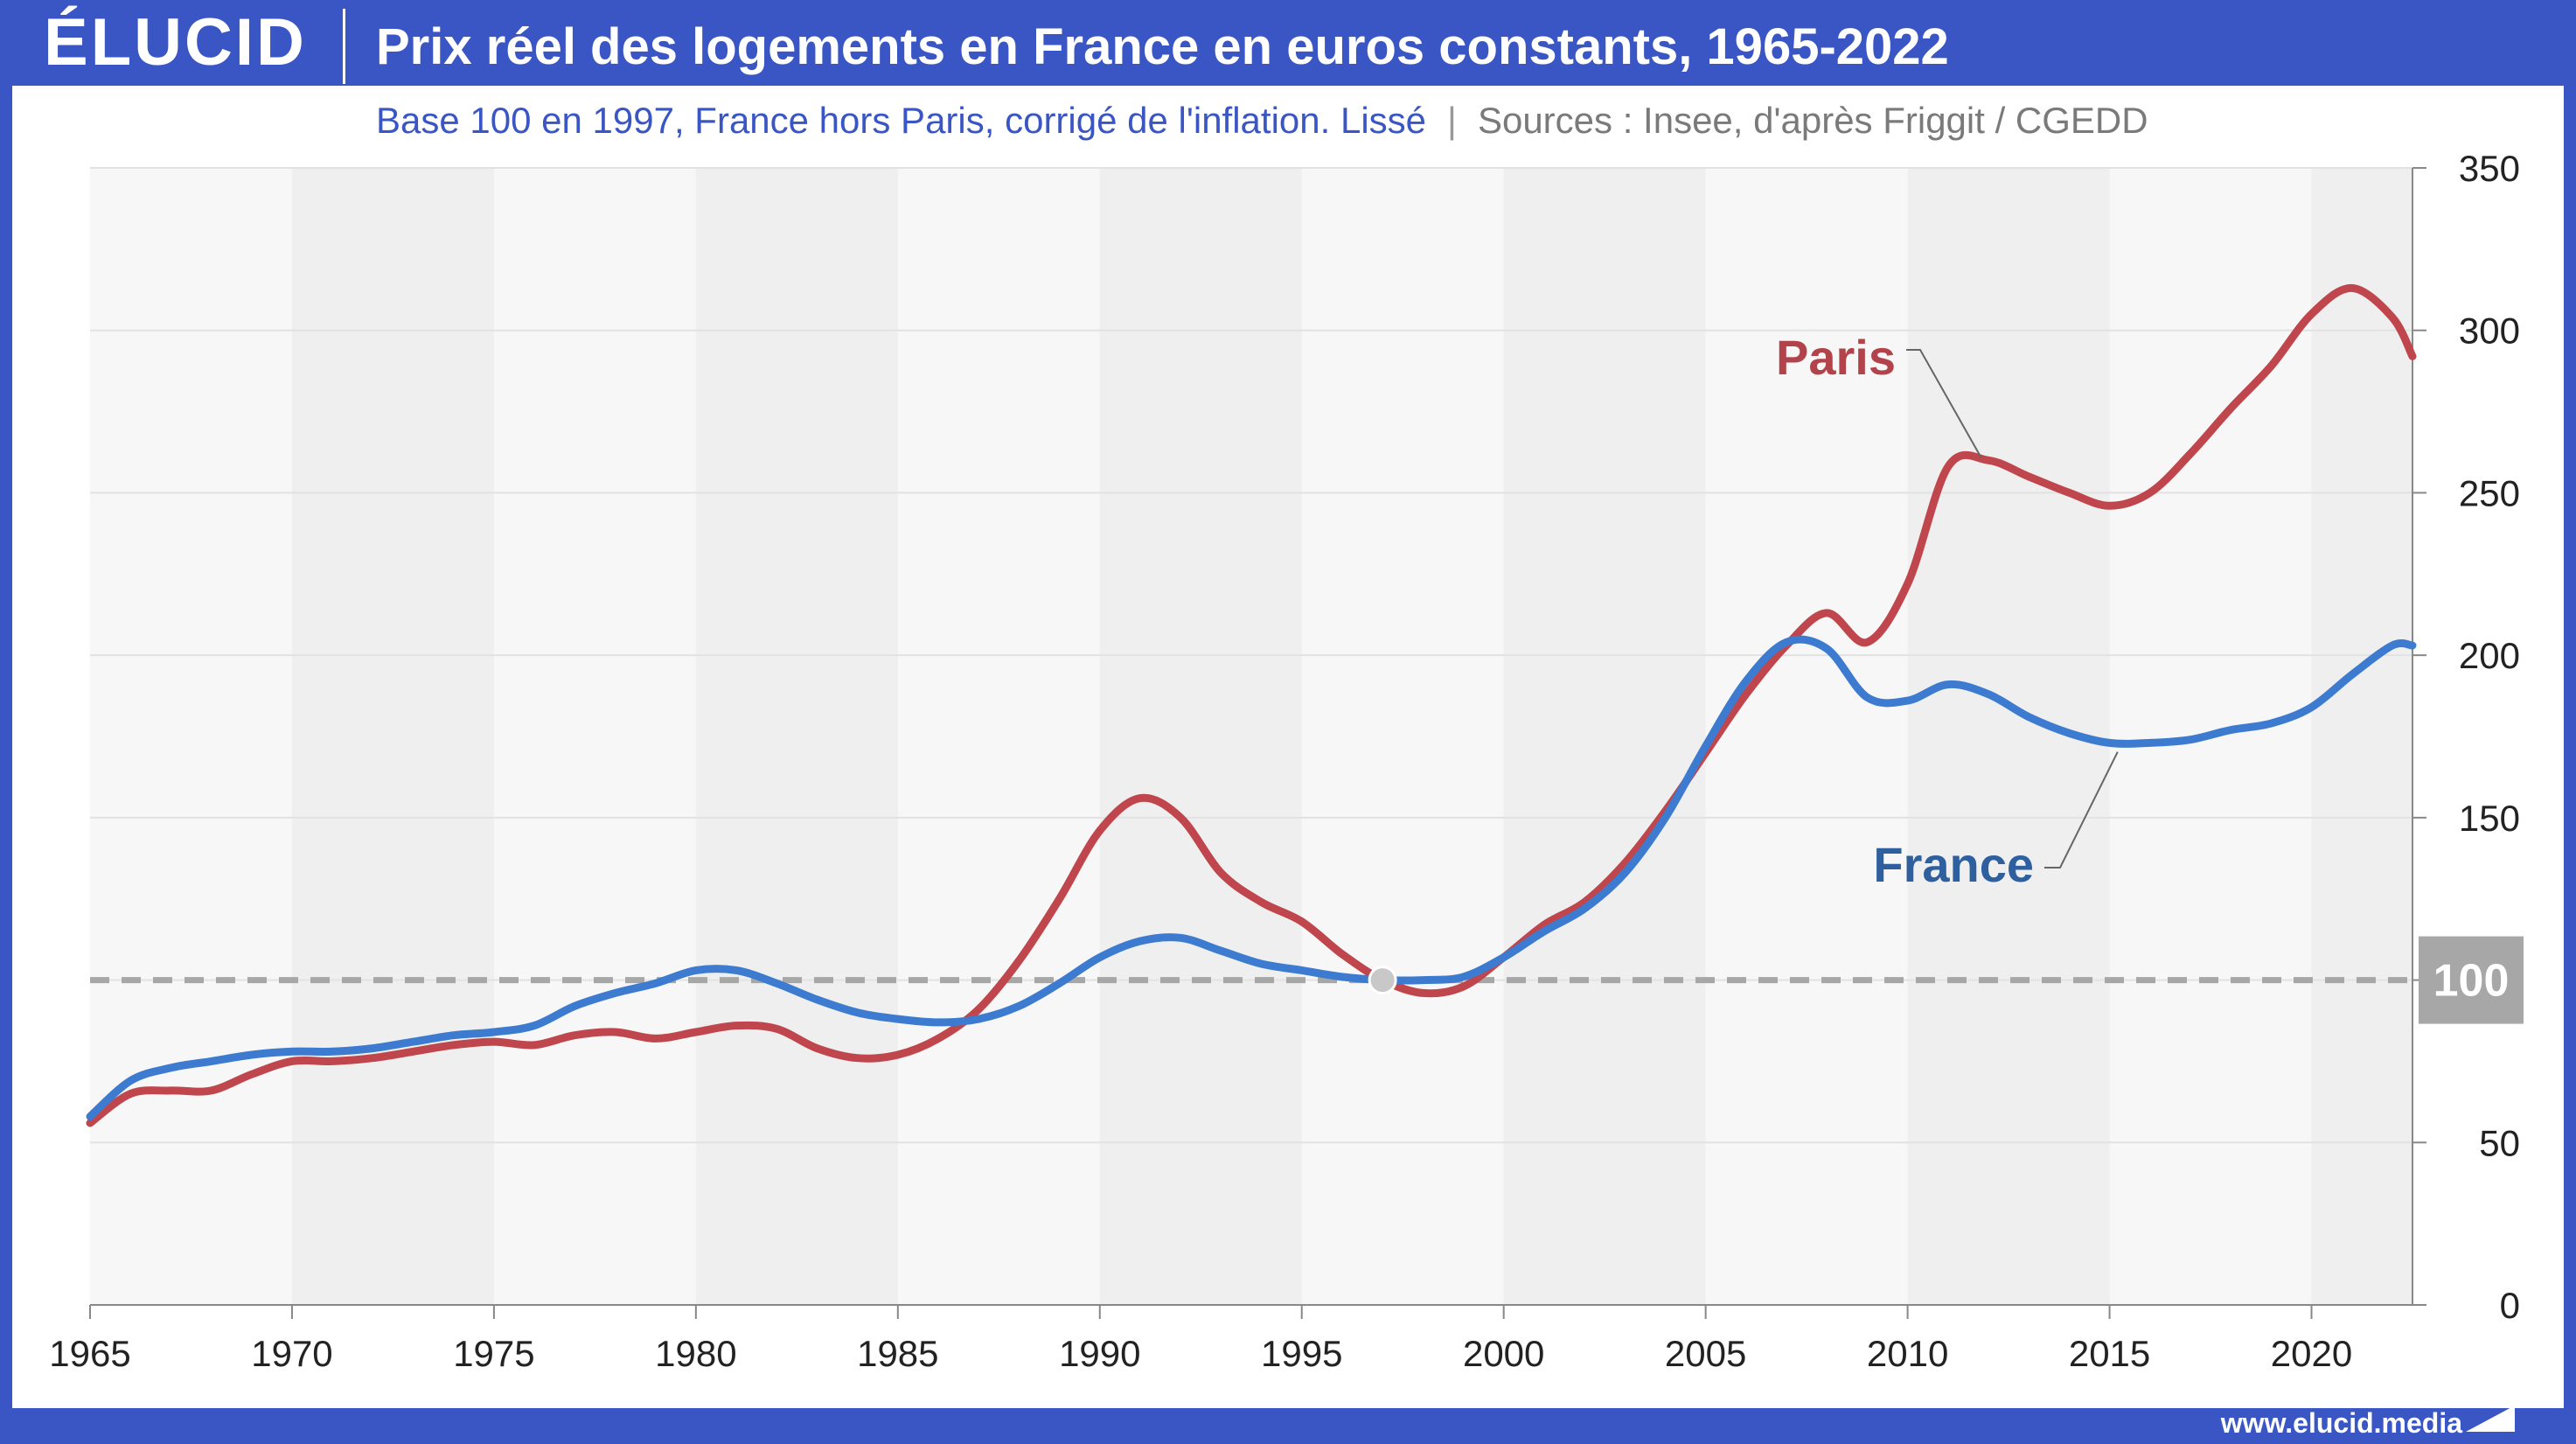  Describe the element at coordinates (695, 1353) in the screenshot. I see `x-tick-label: 1980` at that location.